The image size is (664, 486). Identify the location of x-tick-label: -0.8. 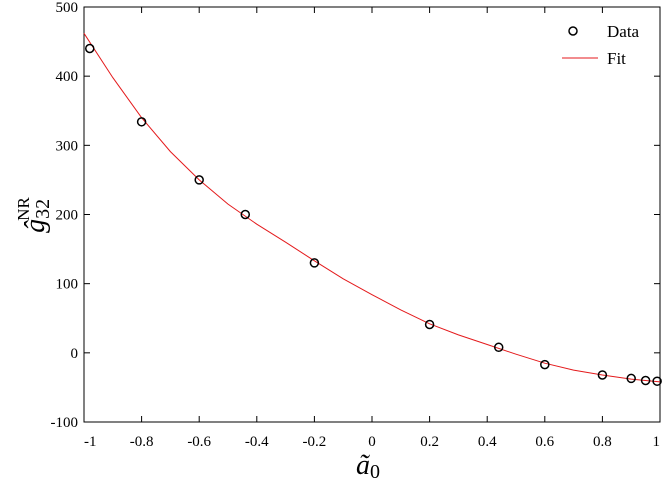
(142, 442).